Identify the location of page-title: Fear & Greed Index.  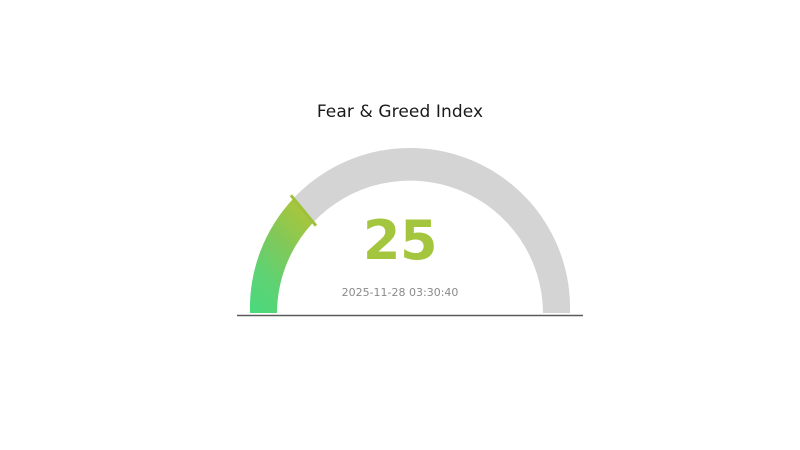
(400, 112).